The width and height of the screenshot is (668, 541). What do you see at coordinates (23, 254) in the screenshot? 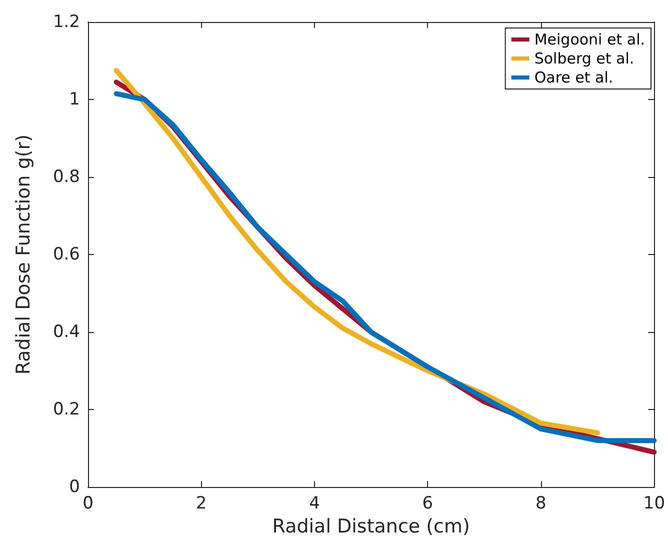
I see `y-axis-title: Radial Dose Function g(r)` at bounding box center [23, 254].